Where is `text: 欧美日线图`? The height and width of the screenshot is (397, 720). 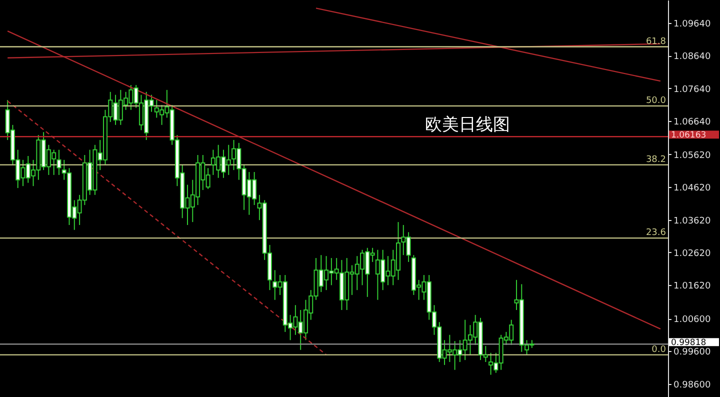 text: 欧美日线图 is located at coordinates (467, 124).